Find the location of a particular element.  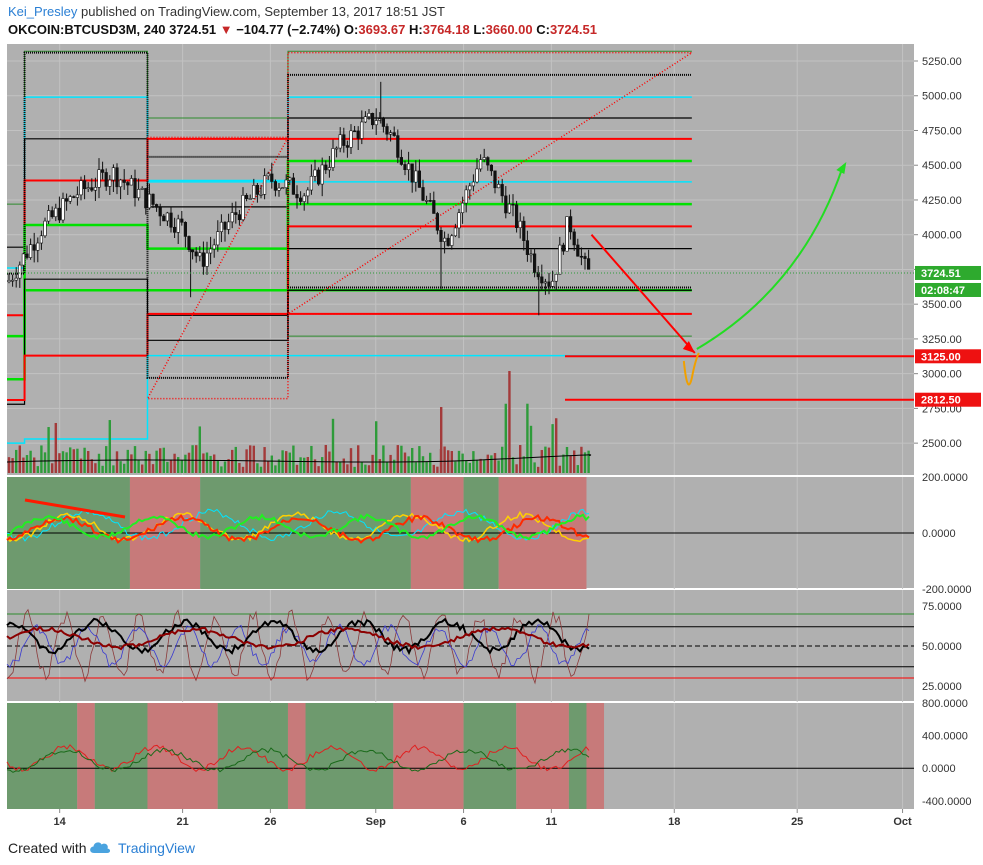

target-price-tag: 3125.00 is located at coordinates (941, 357).